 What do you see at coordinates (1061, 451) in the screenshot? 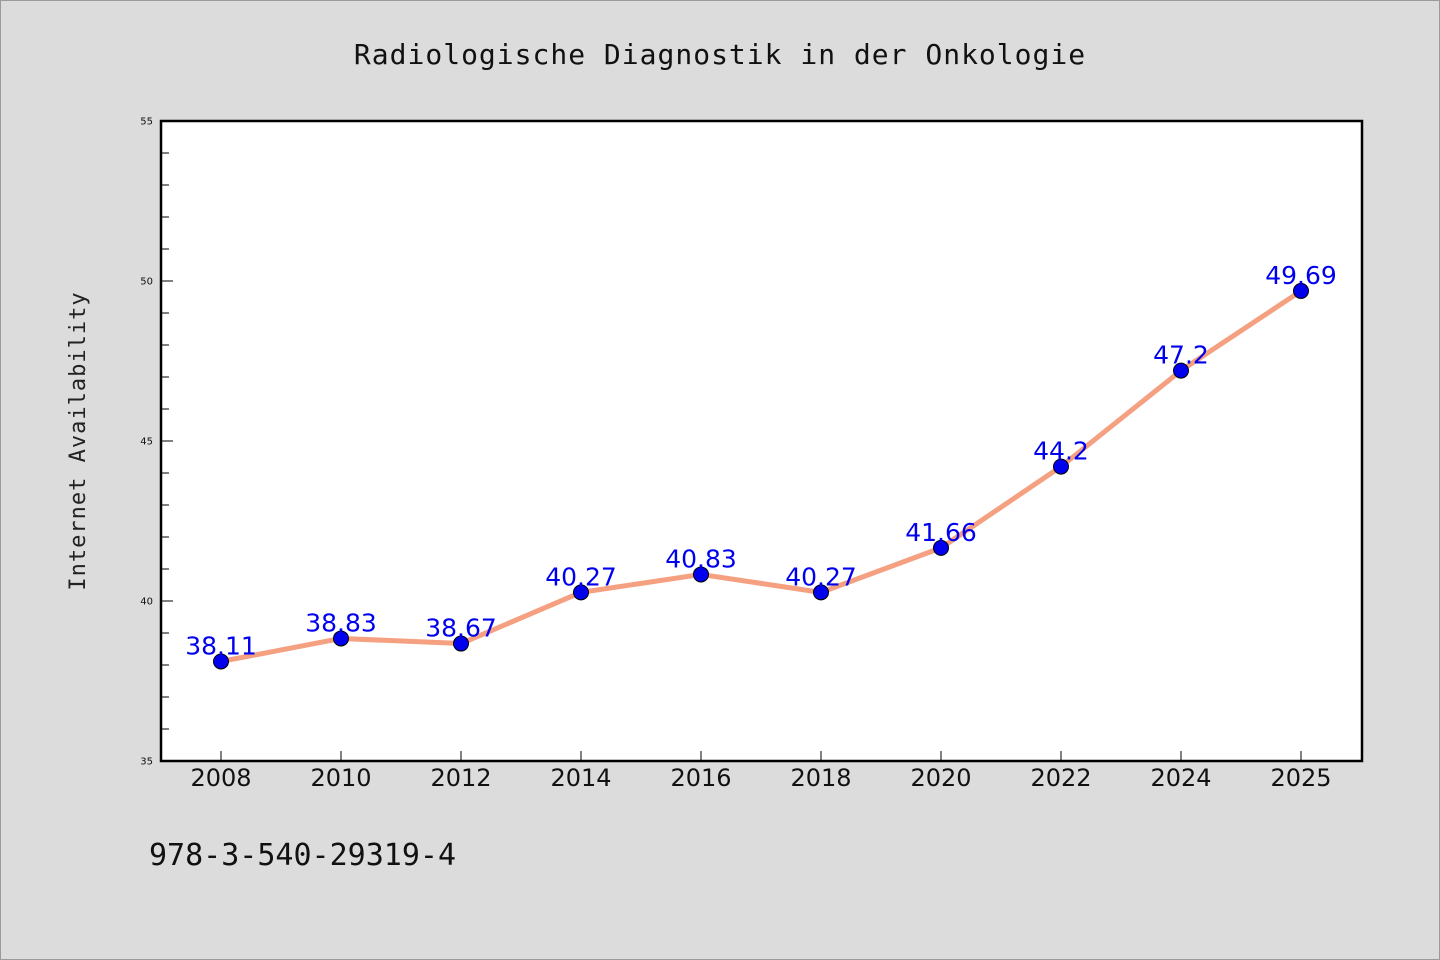
I see `data-point-label: 44.2` at bounding box center [1061, 451].